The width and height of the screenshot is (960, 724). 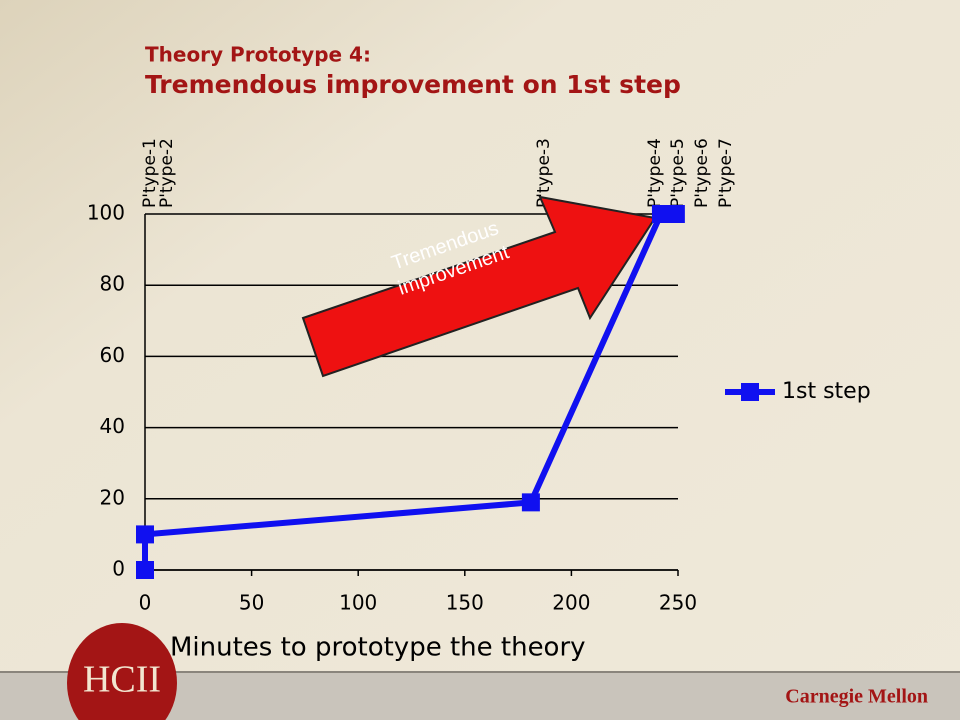 What do you see at coordinates (465, 603) in the screenshot?
I see `x-tick-label: 150` at bounding box center [465, 603].